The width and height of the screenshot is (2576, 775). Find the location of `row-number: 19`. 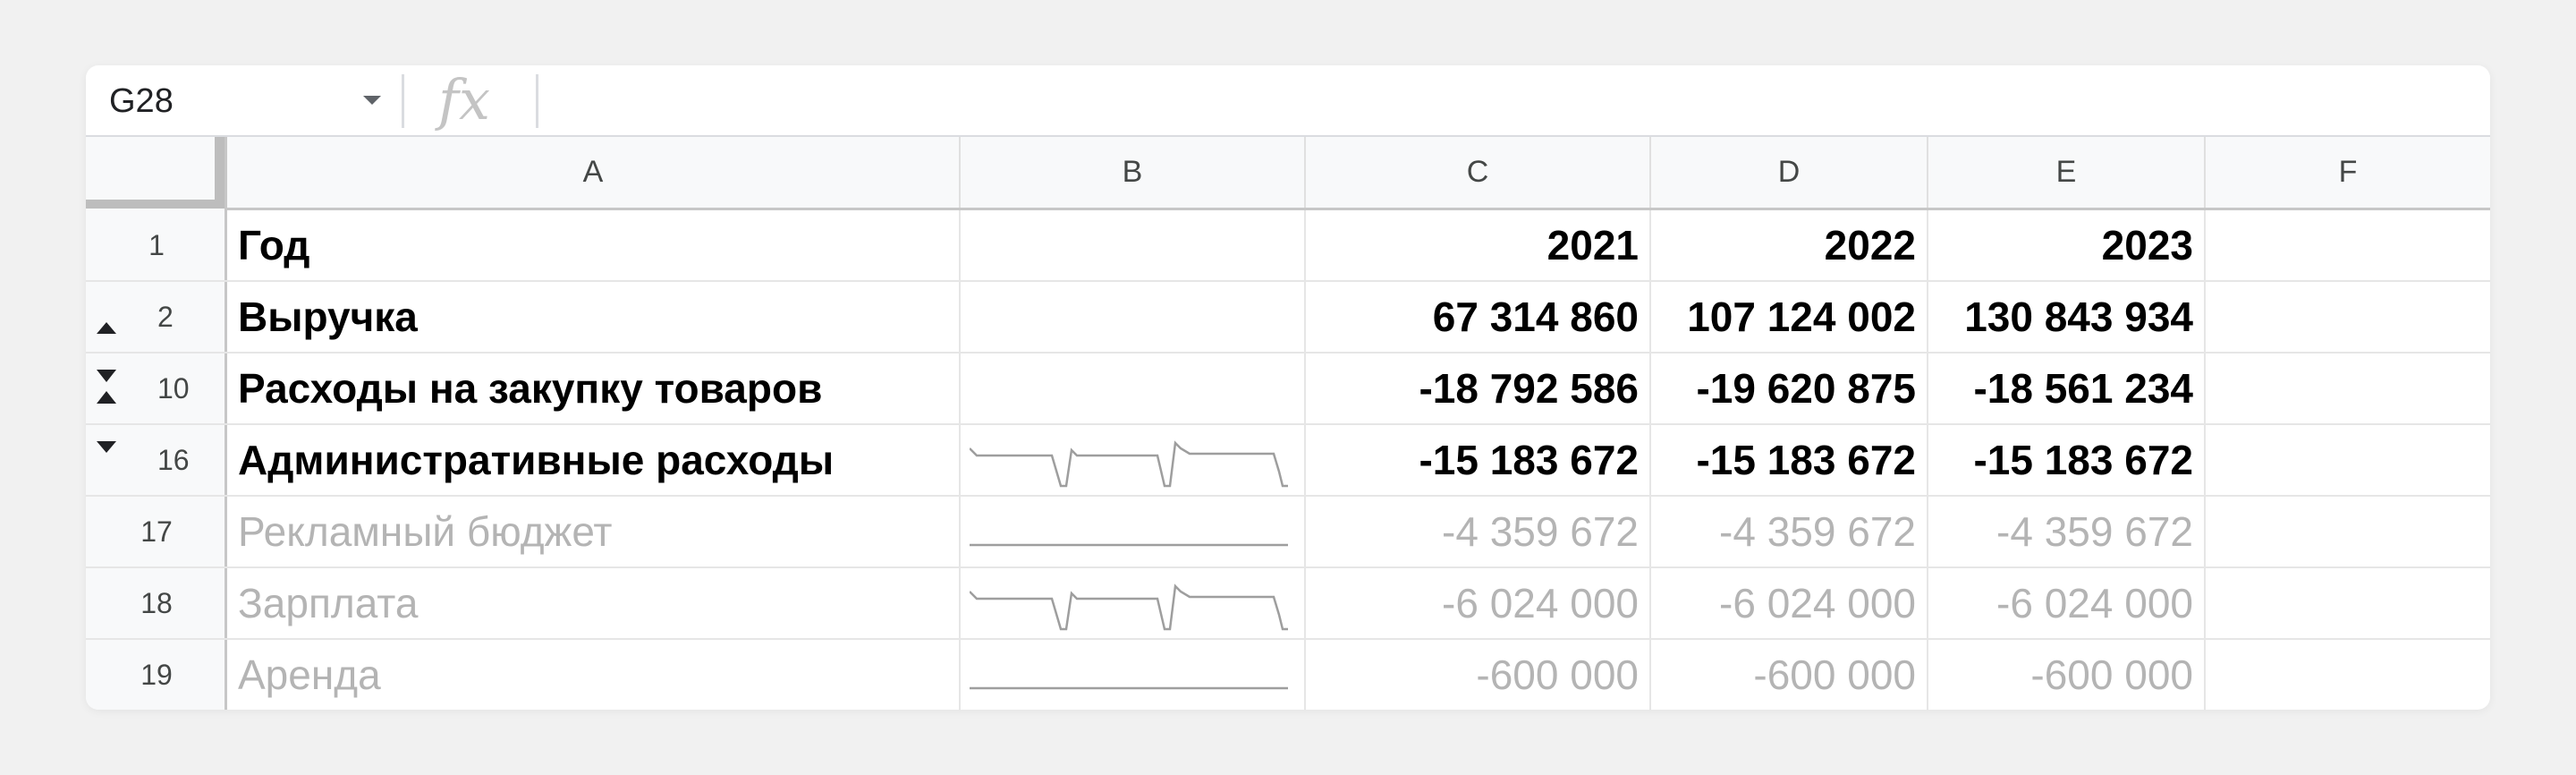

row-number: 19 is located at coordinates (156, 675).